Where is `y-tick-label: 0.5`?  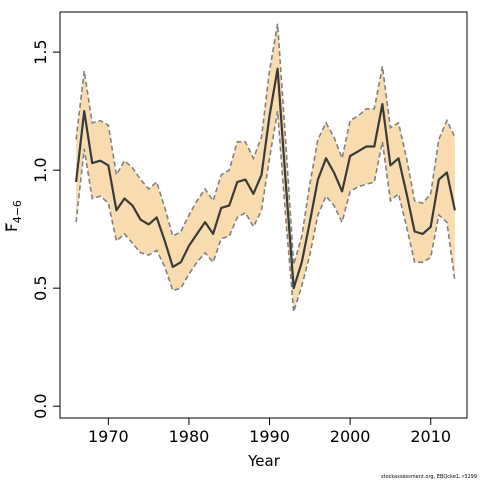
y-tick-label: 0.5 is located at coordinates (40, 287).